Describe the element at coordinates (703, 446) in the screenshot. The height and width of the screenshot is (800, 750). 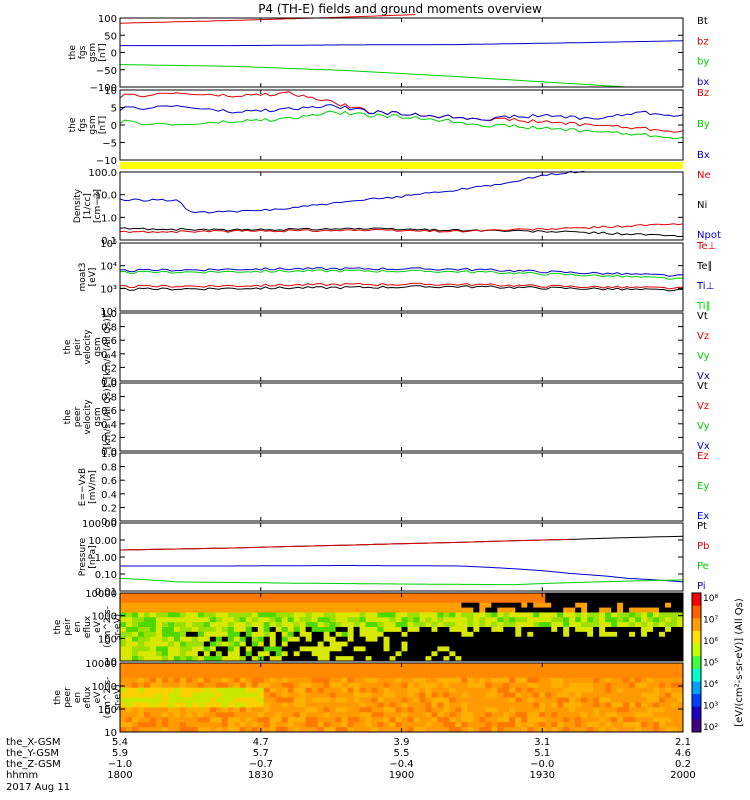
I see `legend-item: Vx` at that location.